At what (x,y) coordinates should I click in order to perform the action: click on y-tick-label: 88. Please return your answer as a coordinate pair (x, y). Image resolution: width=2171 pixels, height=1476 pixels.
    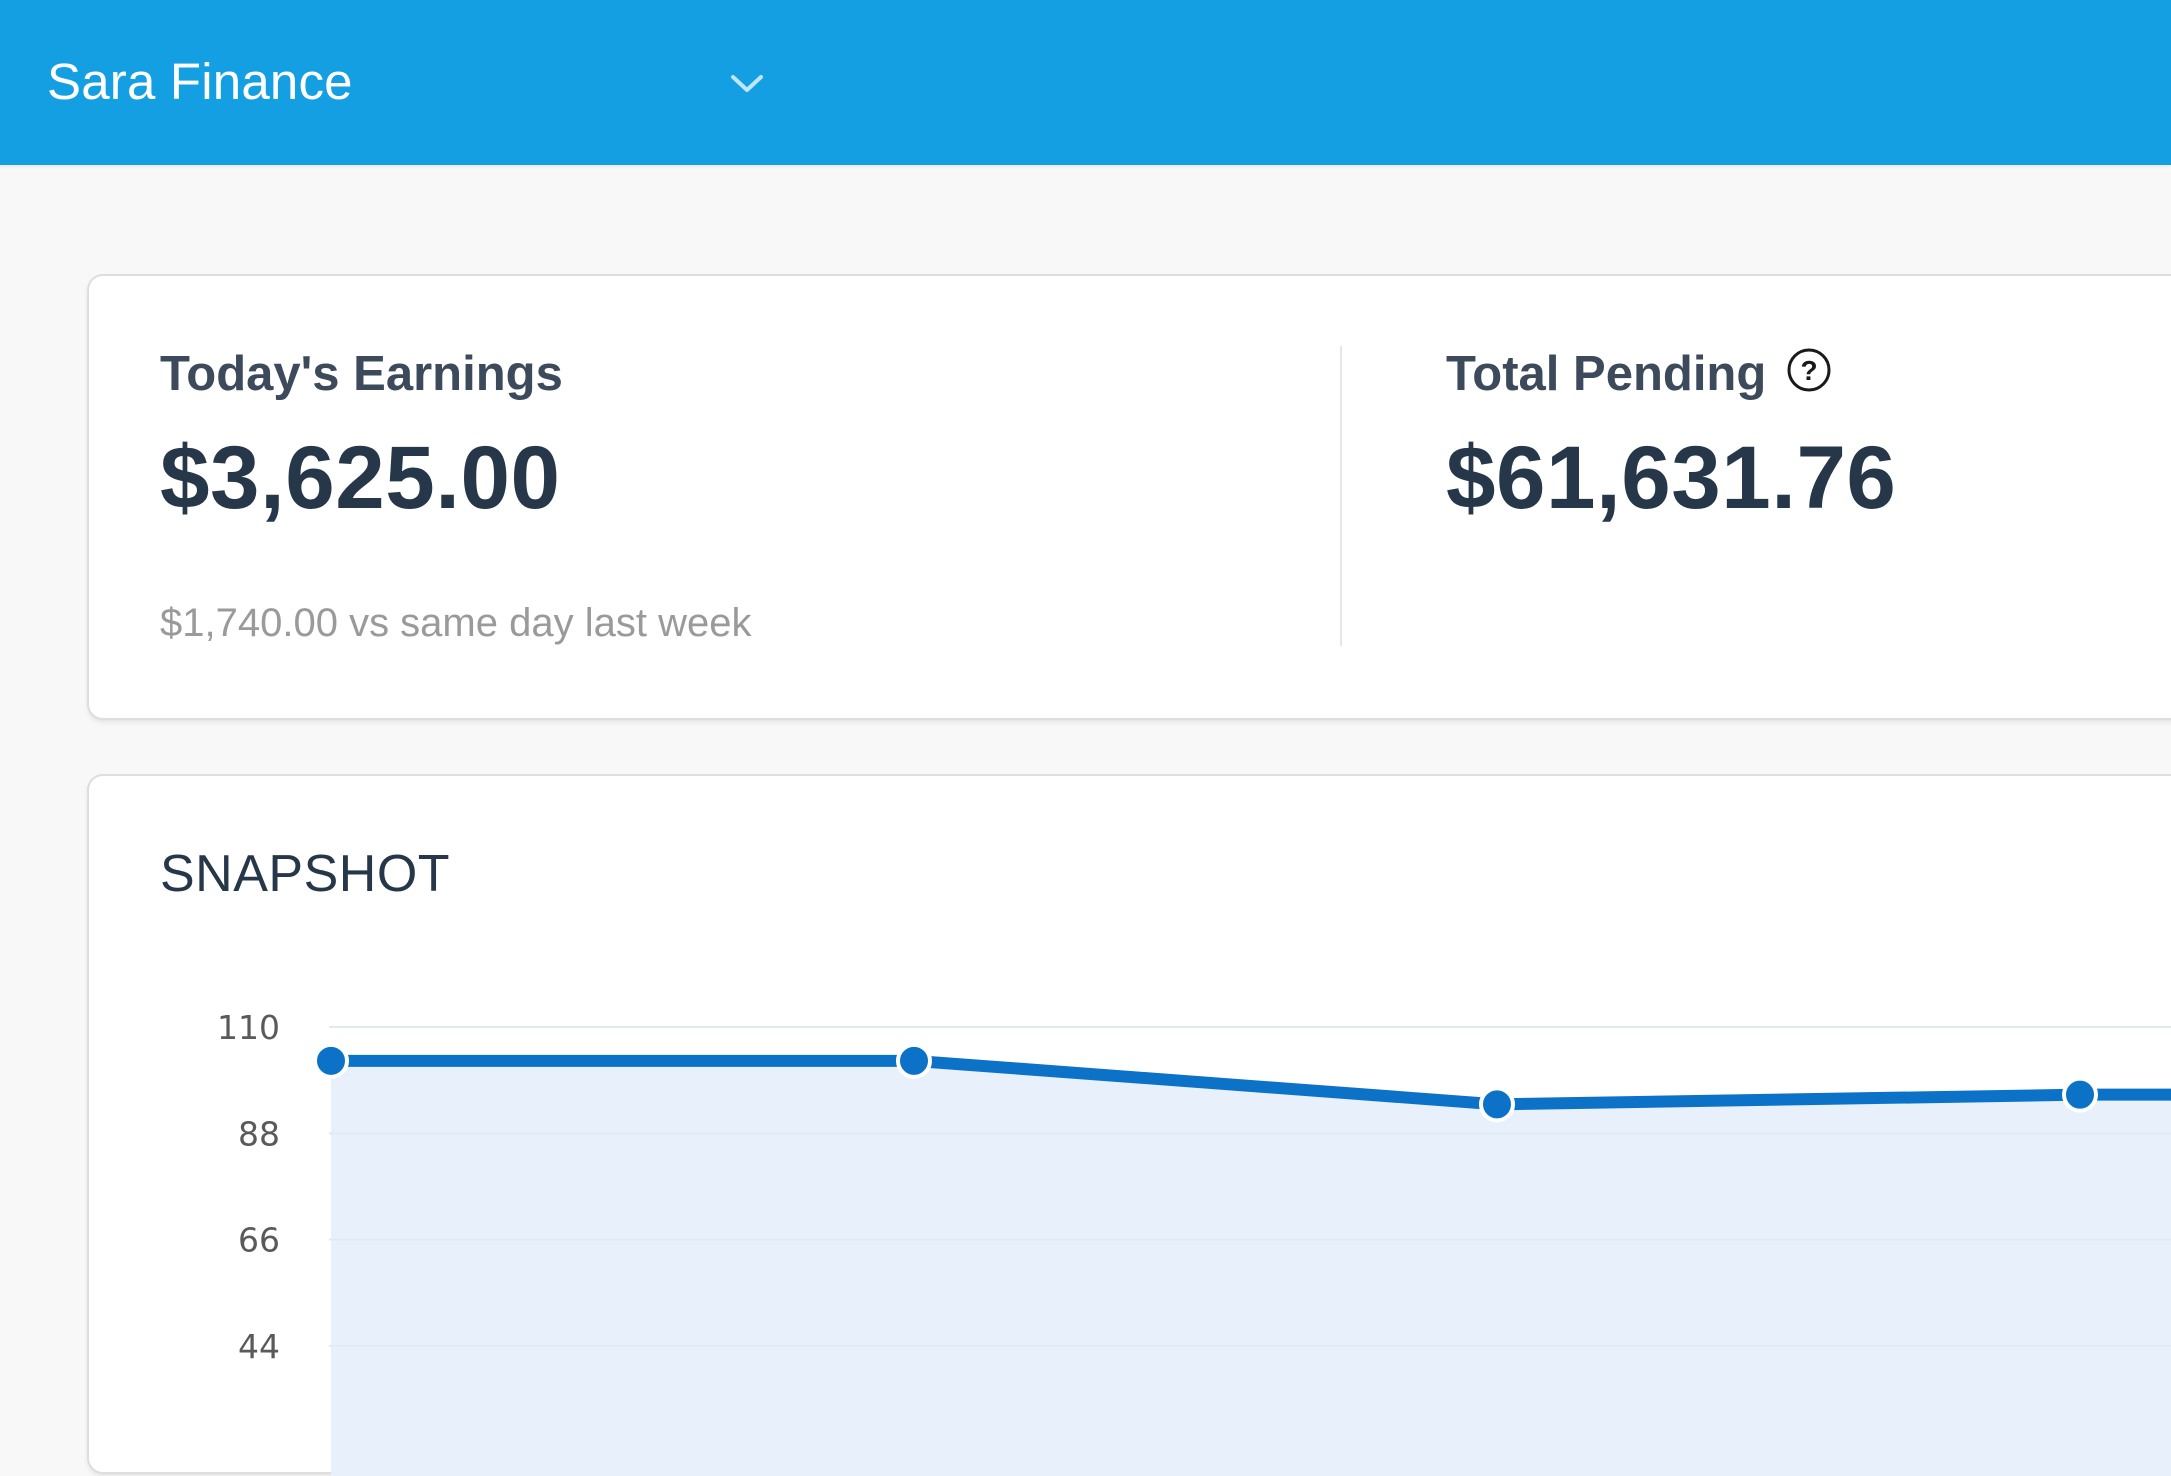
    Looking at the image, I should click on (259, 1133).